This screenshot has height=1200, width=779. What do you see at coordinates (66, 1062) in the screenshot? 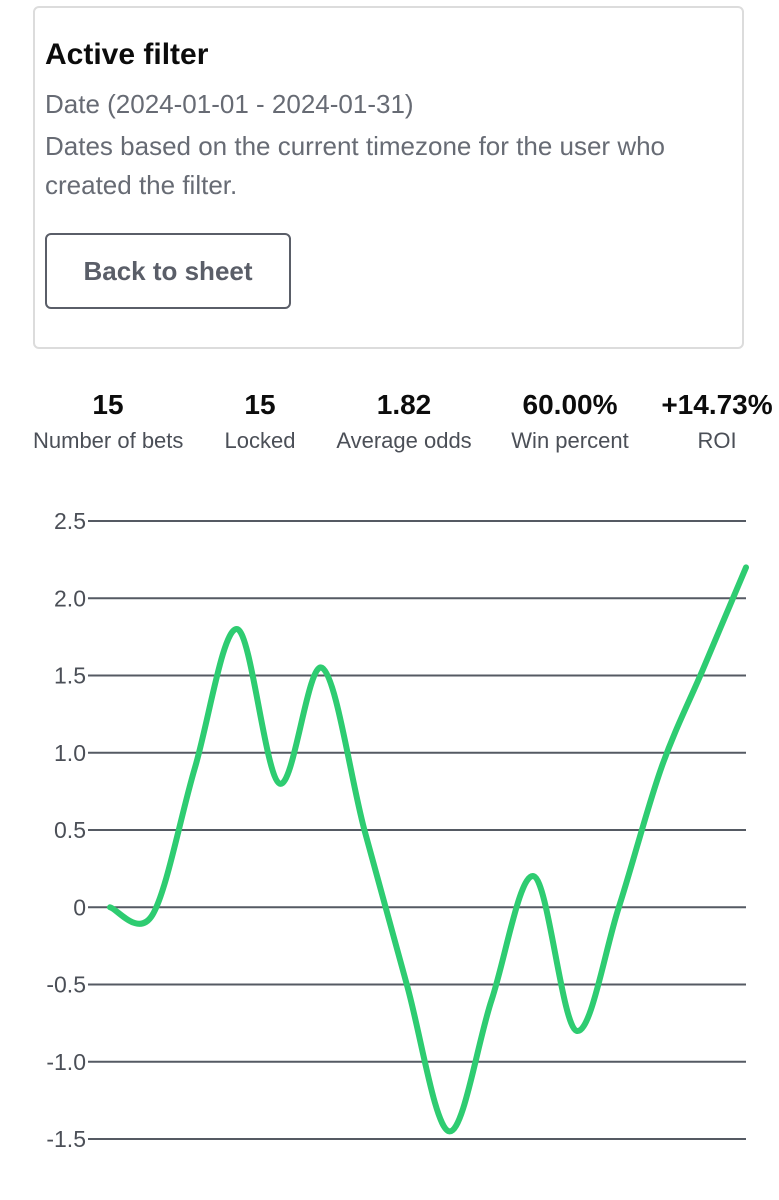
I see `y-tick-label: -1.0` at bounding box center [66, 1062].